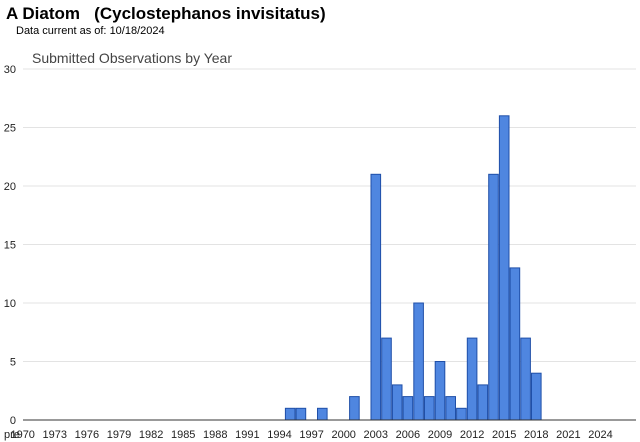 Image resolution: width=640 pixels, height=442 pixels. I want to click on bar-2006, so click(408, 408).